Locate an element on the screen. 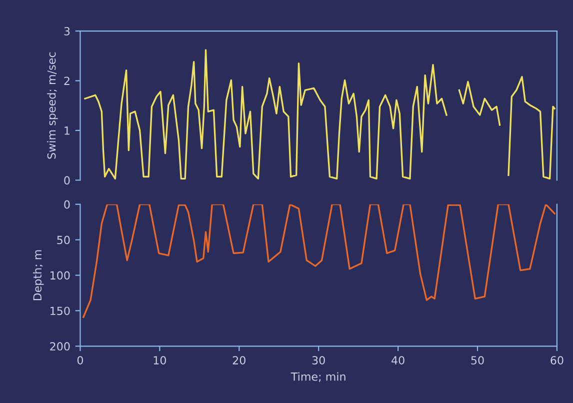 Image resolution: width=573 pixels, height=403 pixels. x-tick-label: 40 is located at coordinates (398, 360).